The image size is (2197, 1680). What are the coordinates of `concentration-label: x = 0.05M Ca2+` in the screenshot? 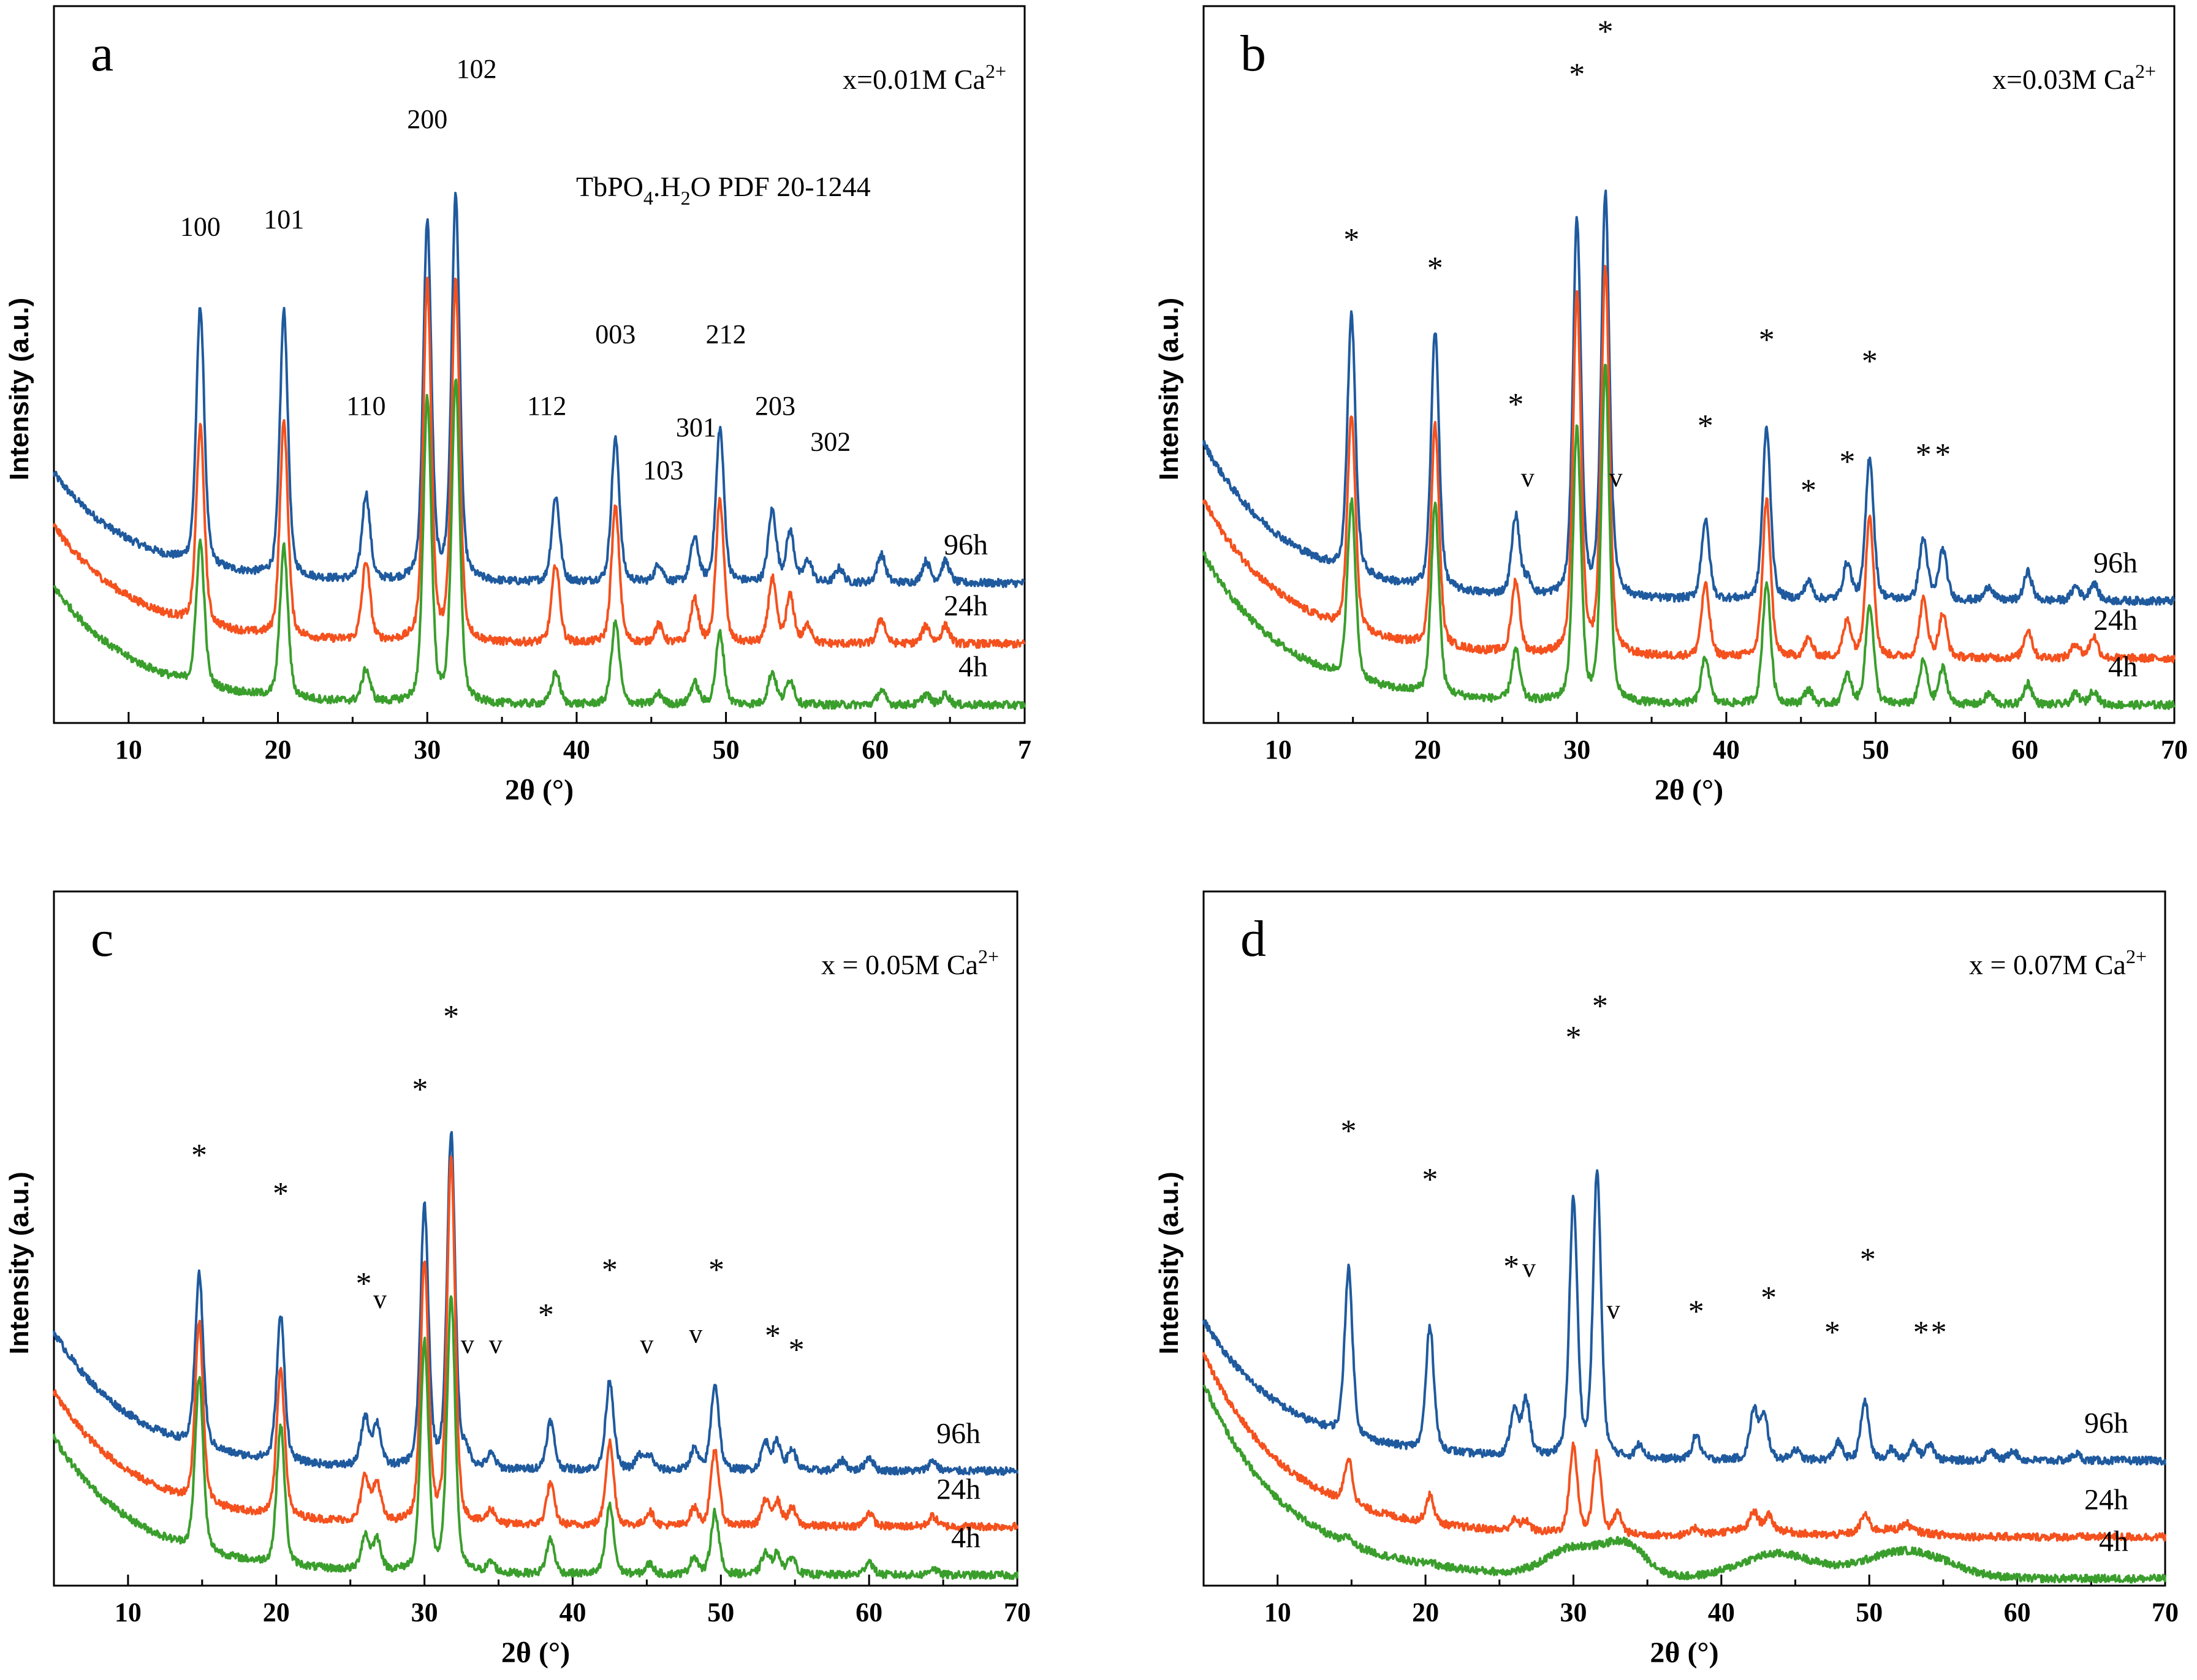 It's located at (910, 962).